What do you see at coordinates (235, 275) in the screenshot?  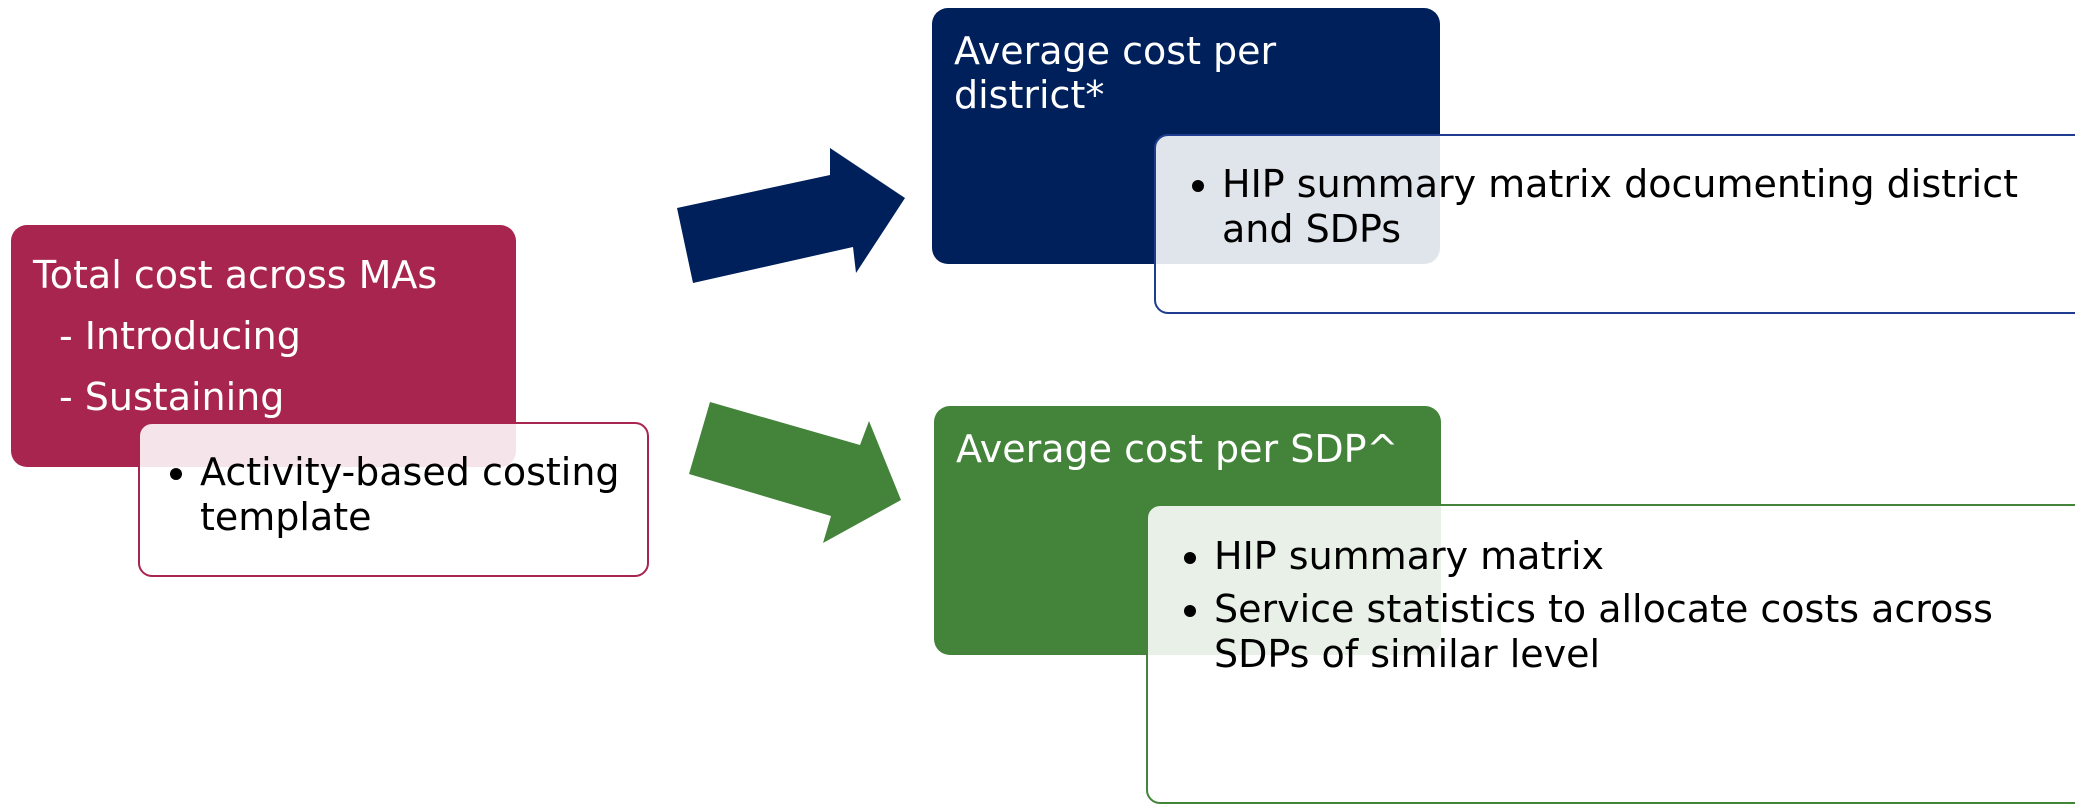 I see `left-title: Total cost across MAs` at bounding box center [235, 275].